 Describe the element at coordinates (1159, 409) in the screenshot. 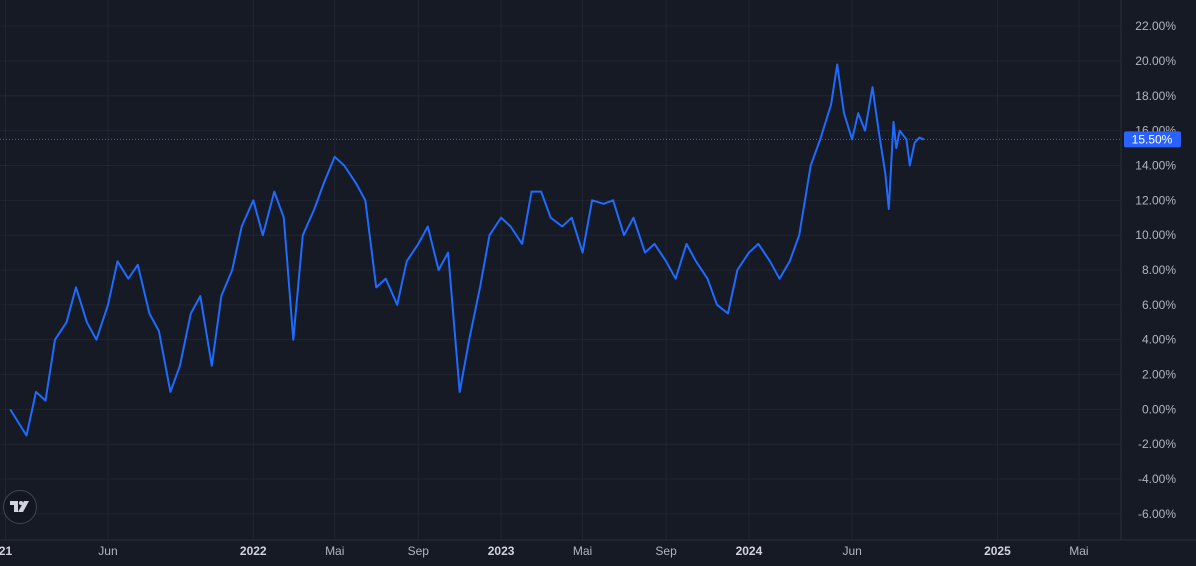

I see `y-tick-label: 0.00%` at that location.